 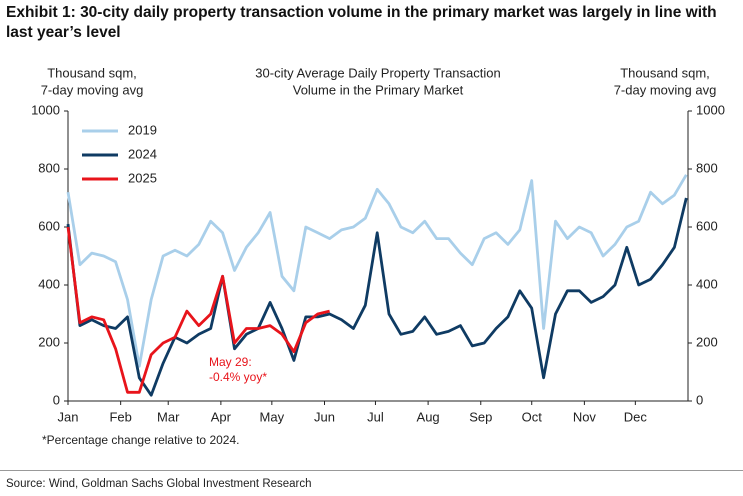 What do you see at coordinates (198, 310) in the screenshot?
I see `series-line` at bounding box center [198, 310].